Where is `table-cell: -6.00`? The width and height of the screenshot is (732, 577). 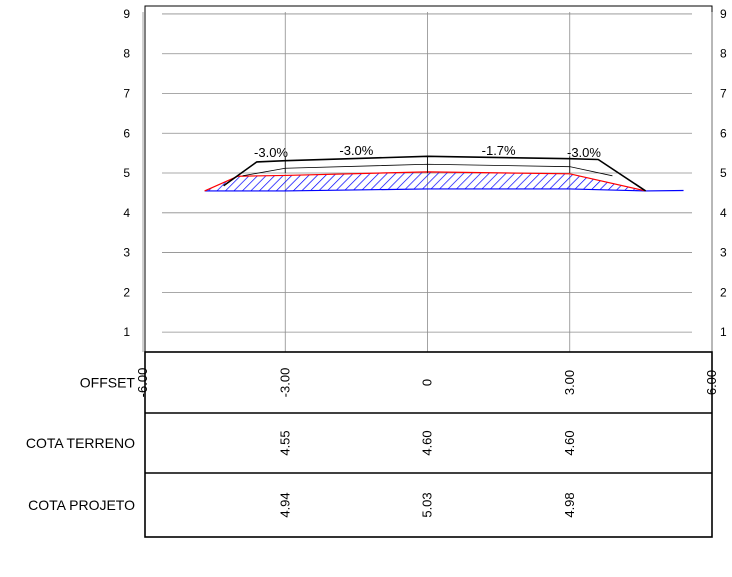
table-cell: -6.00 is located at coordinates (142, 383).